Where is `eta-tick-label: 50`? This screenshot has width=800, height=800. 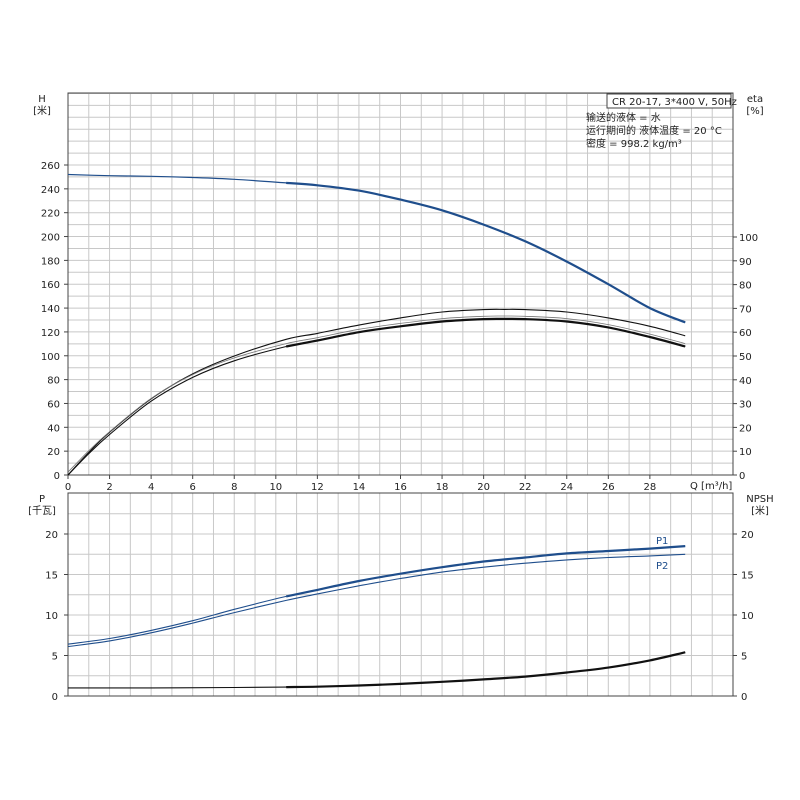 eta-tick-label: 50 is located at coordinates (745, 357).